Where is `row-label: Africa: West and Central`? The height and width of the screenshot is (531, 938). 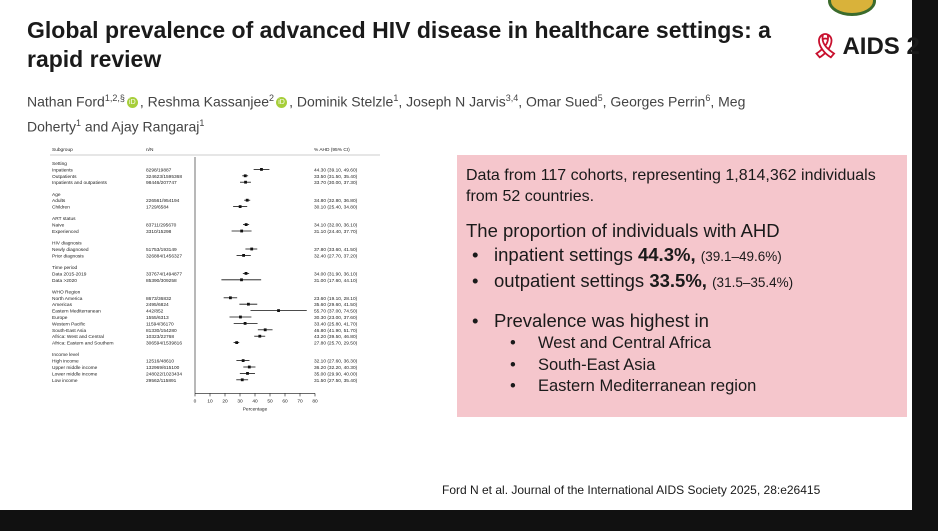 row-label: Africa: West and Central is located at coordinates (78, 337).